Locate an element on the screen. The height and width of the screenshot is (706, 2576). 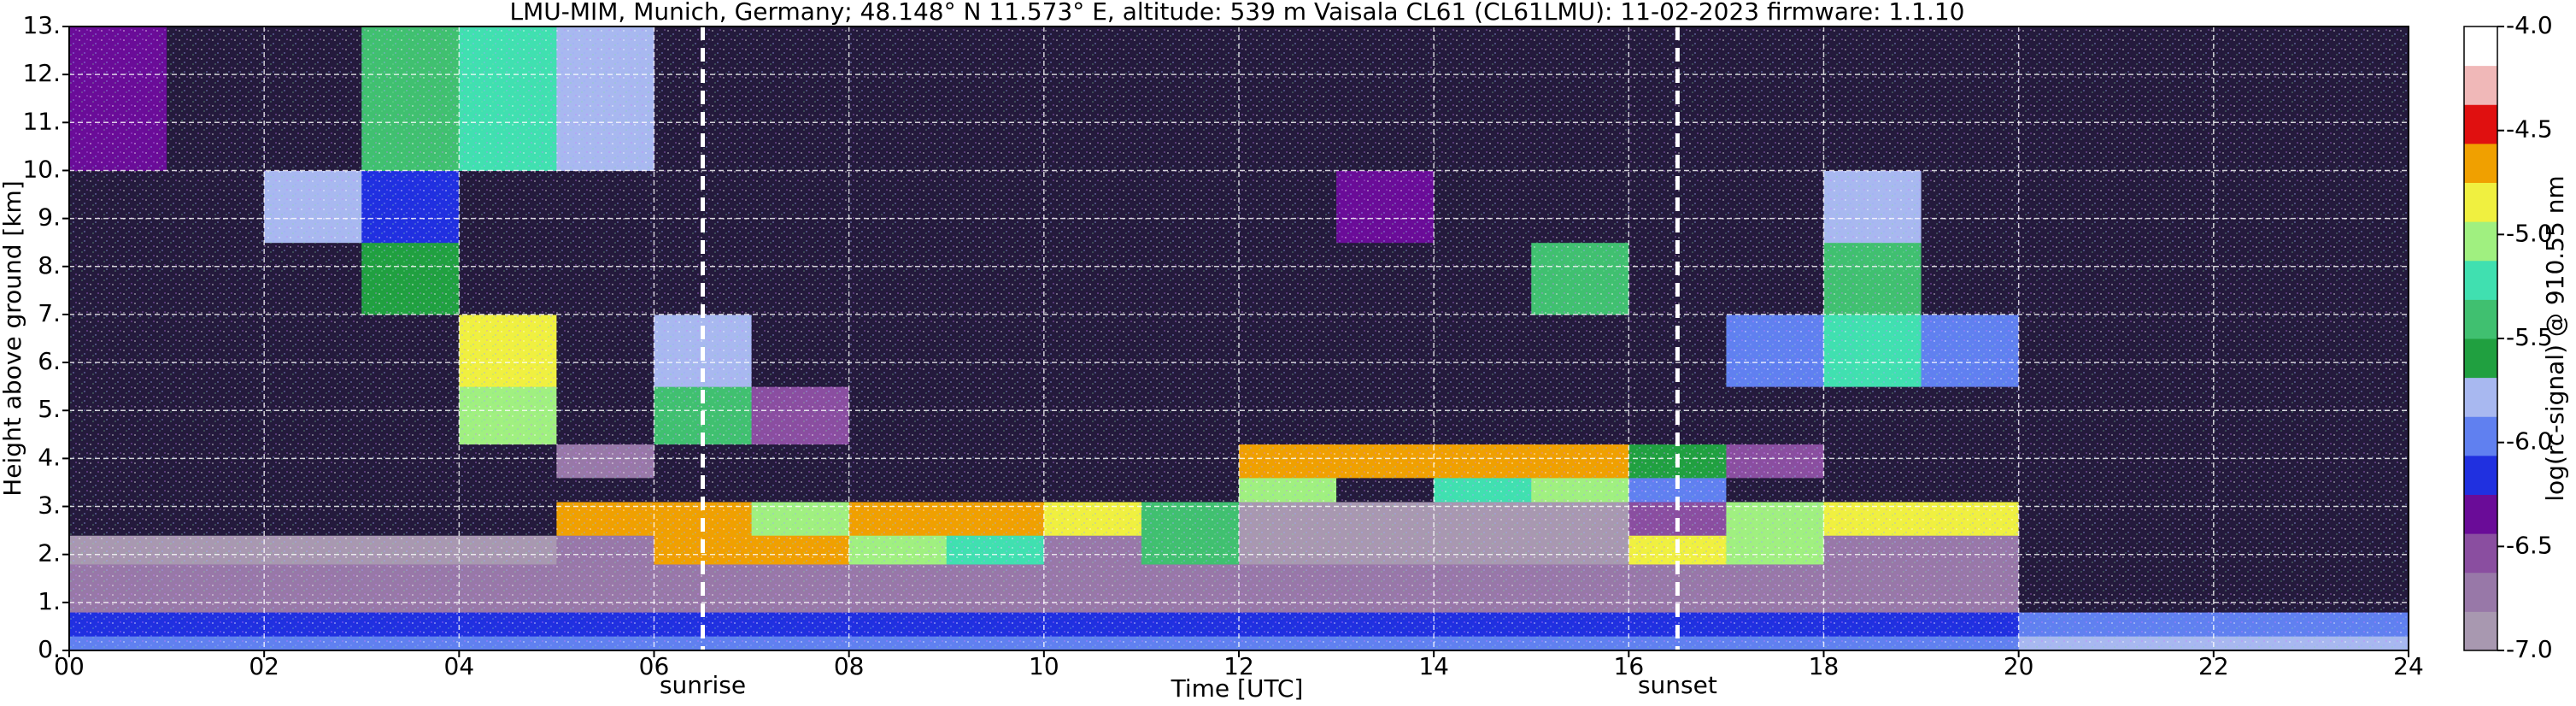
colorbar-tick-label: -5.0 is located at coordinates (2529, 233).